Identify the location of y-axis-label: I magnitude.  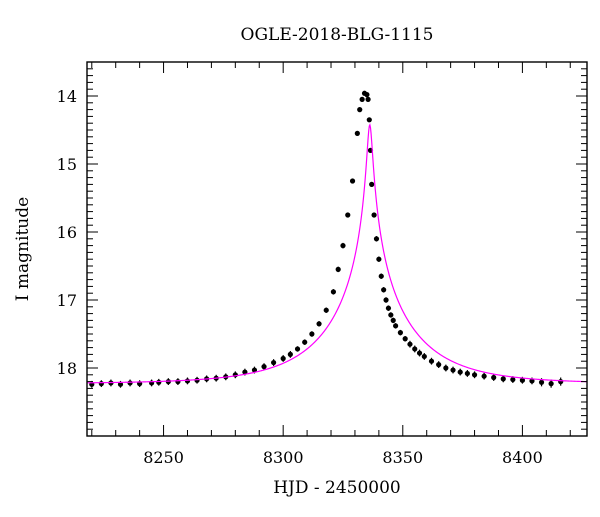
(23, 249).